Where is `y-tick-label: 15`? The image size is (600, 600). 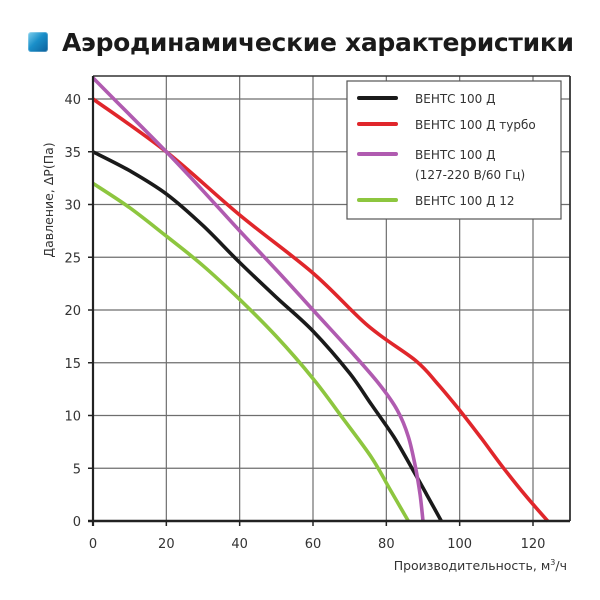 y-tick-label: 15 is located at coordinates (72, 364).